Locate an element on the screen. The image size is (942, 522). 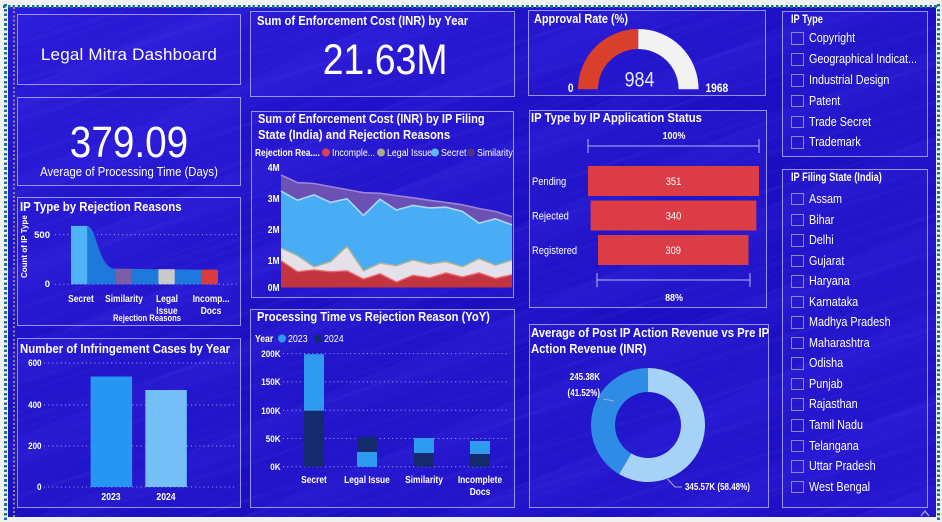
svg-text: 4M is located at coordinates (274, 167).